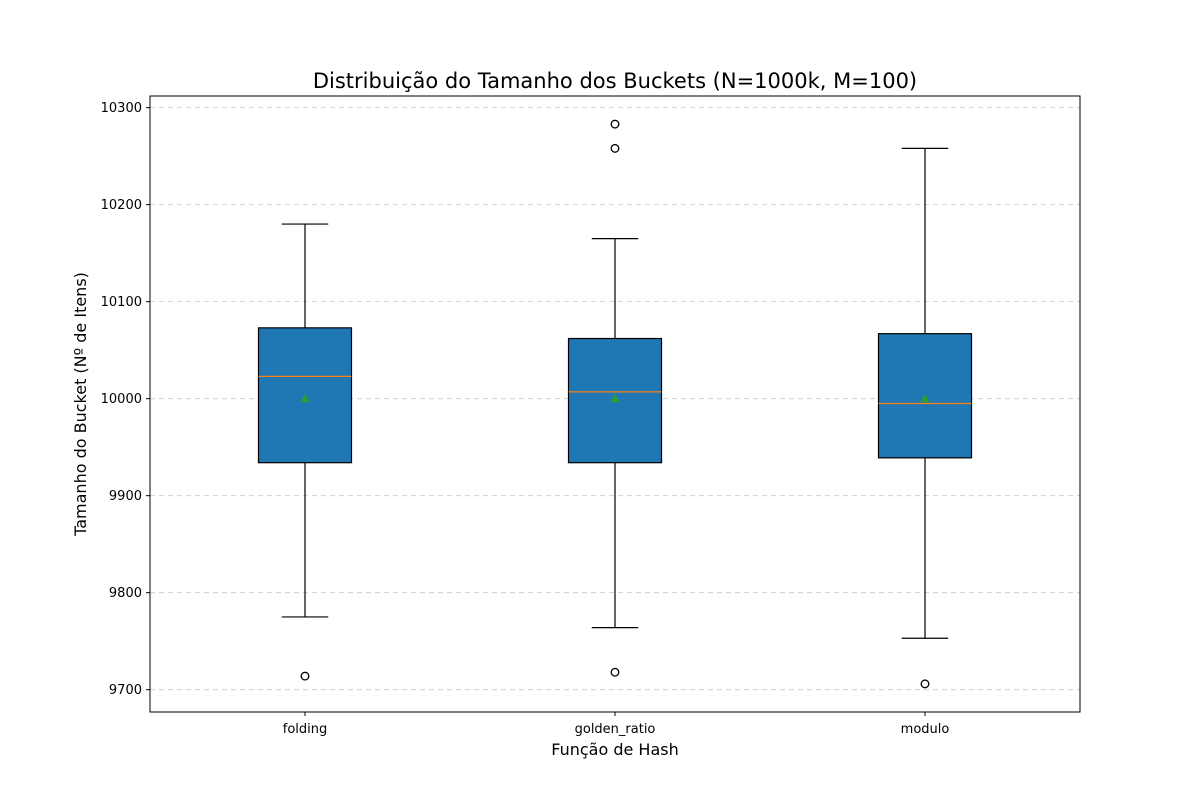 This screenshot has height=800, width=1200. I want to click on y-tick-label: 9800, so click(125, 593).